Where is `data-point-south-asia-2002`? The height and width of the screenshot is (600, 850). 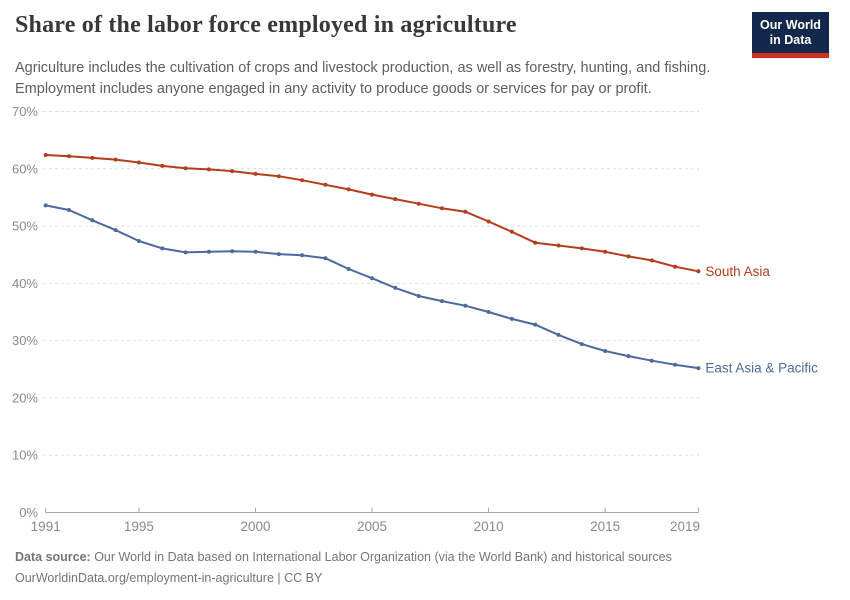 data-point-south-asia-2002 is located at coordinates (302, 180).